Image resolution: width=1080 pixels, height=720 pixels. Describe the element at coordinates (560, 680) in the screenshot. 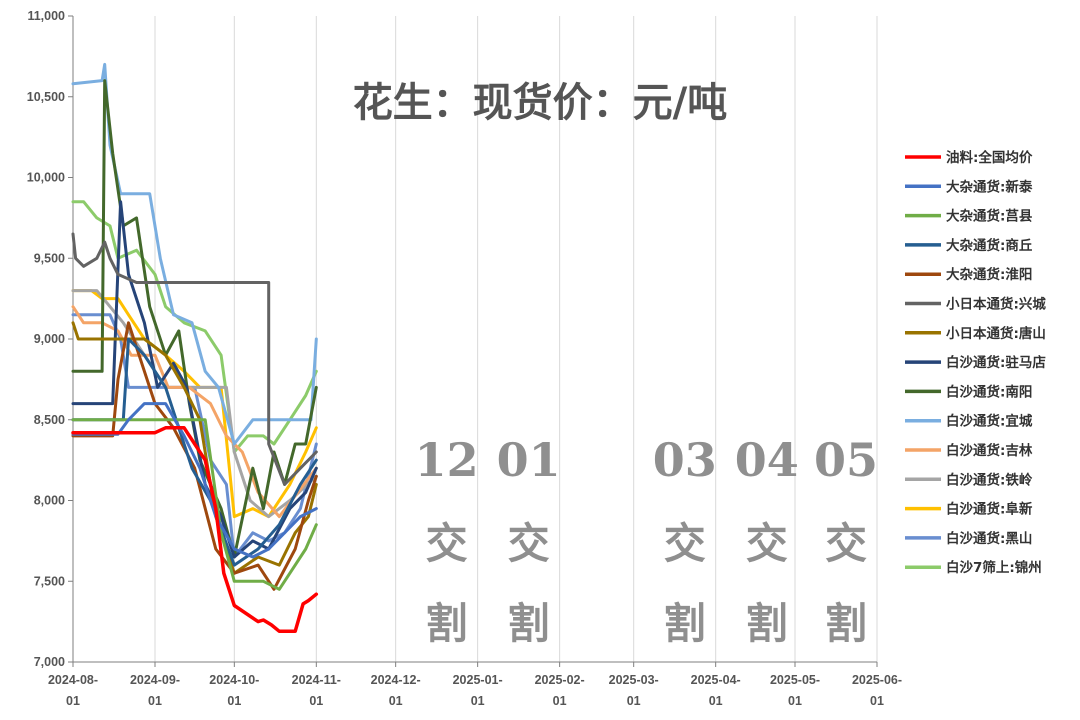

I see `x-tick-label: 2025-02-` at that location.